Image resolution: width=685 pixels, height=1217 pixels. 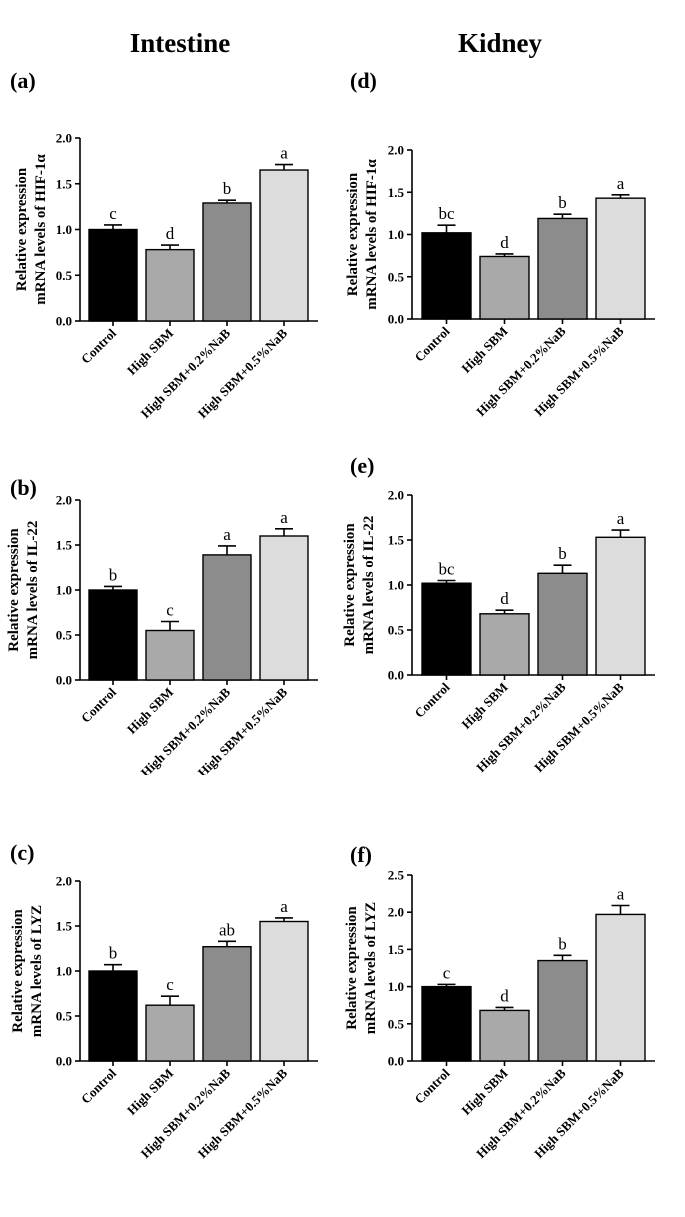 What do you see at coordinates (362, 466) in the screenshot?
I see `panel-label: (e)` at bounding box center [362, 466].